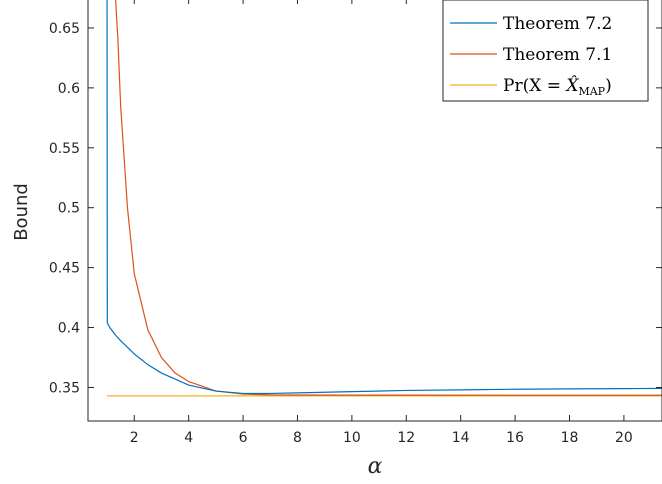 The image size is (662, 484). I want to click on legend: Theorem 7.2 Theorem 7.1 Pr(X = X̂MAP), so click(545, 51).